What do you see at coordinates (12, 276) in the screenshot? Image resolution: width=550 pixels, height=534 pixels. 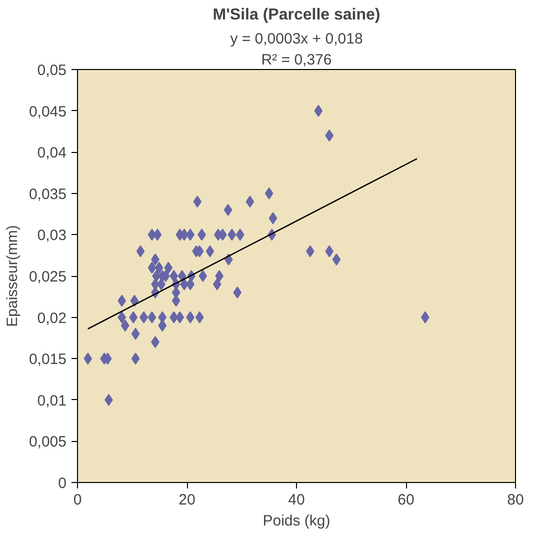 I see `y-axis-title: Epaisseur(mm)` at bounding box center [12, 276].